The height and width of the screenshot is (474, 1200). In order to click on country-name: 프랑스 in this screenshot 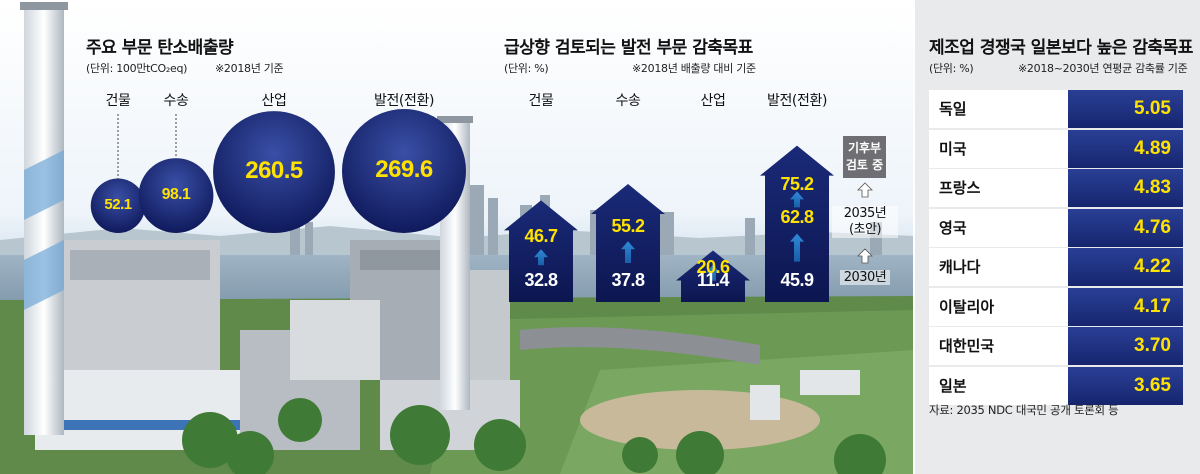, I will do `click(998, 188)`.